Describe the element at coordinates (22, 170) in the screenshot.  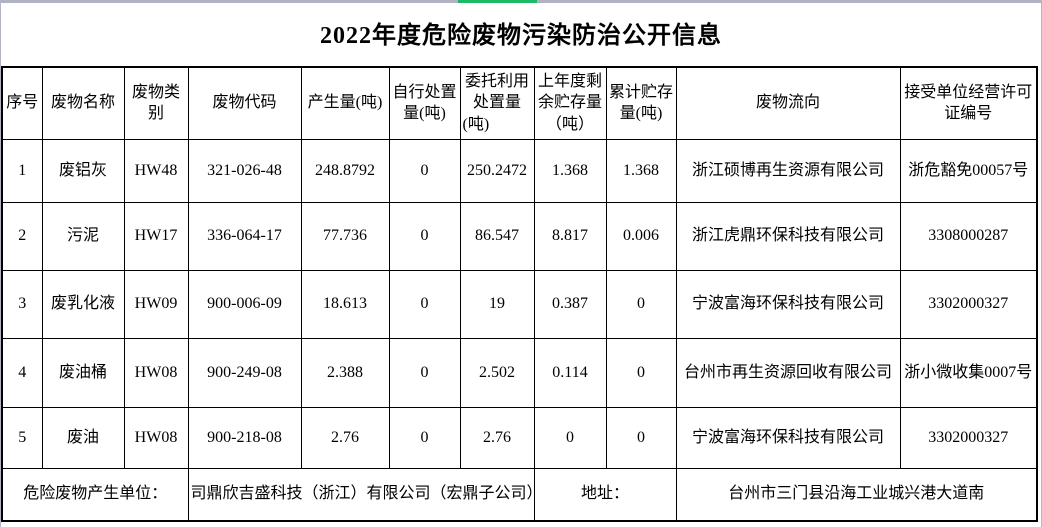
I see `cell-index: 1` at that location.